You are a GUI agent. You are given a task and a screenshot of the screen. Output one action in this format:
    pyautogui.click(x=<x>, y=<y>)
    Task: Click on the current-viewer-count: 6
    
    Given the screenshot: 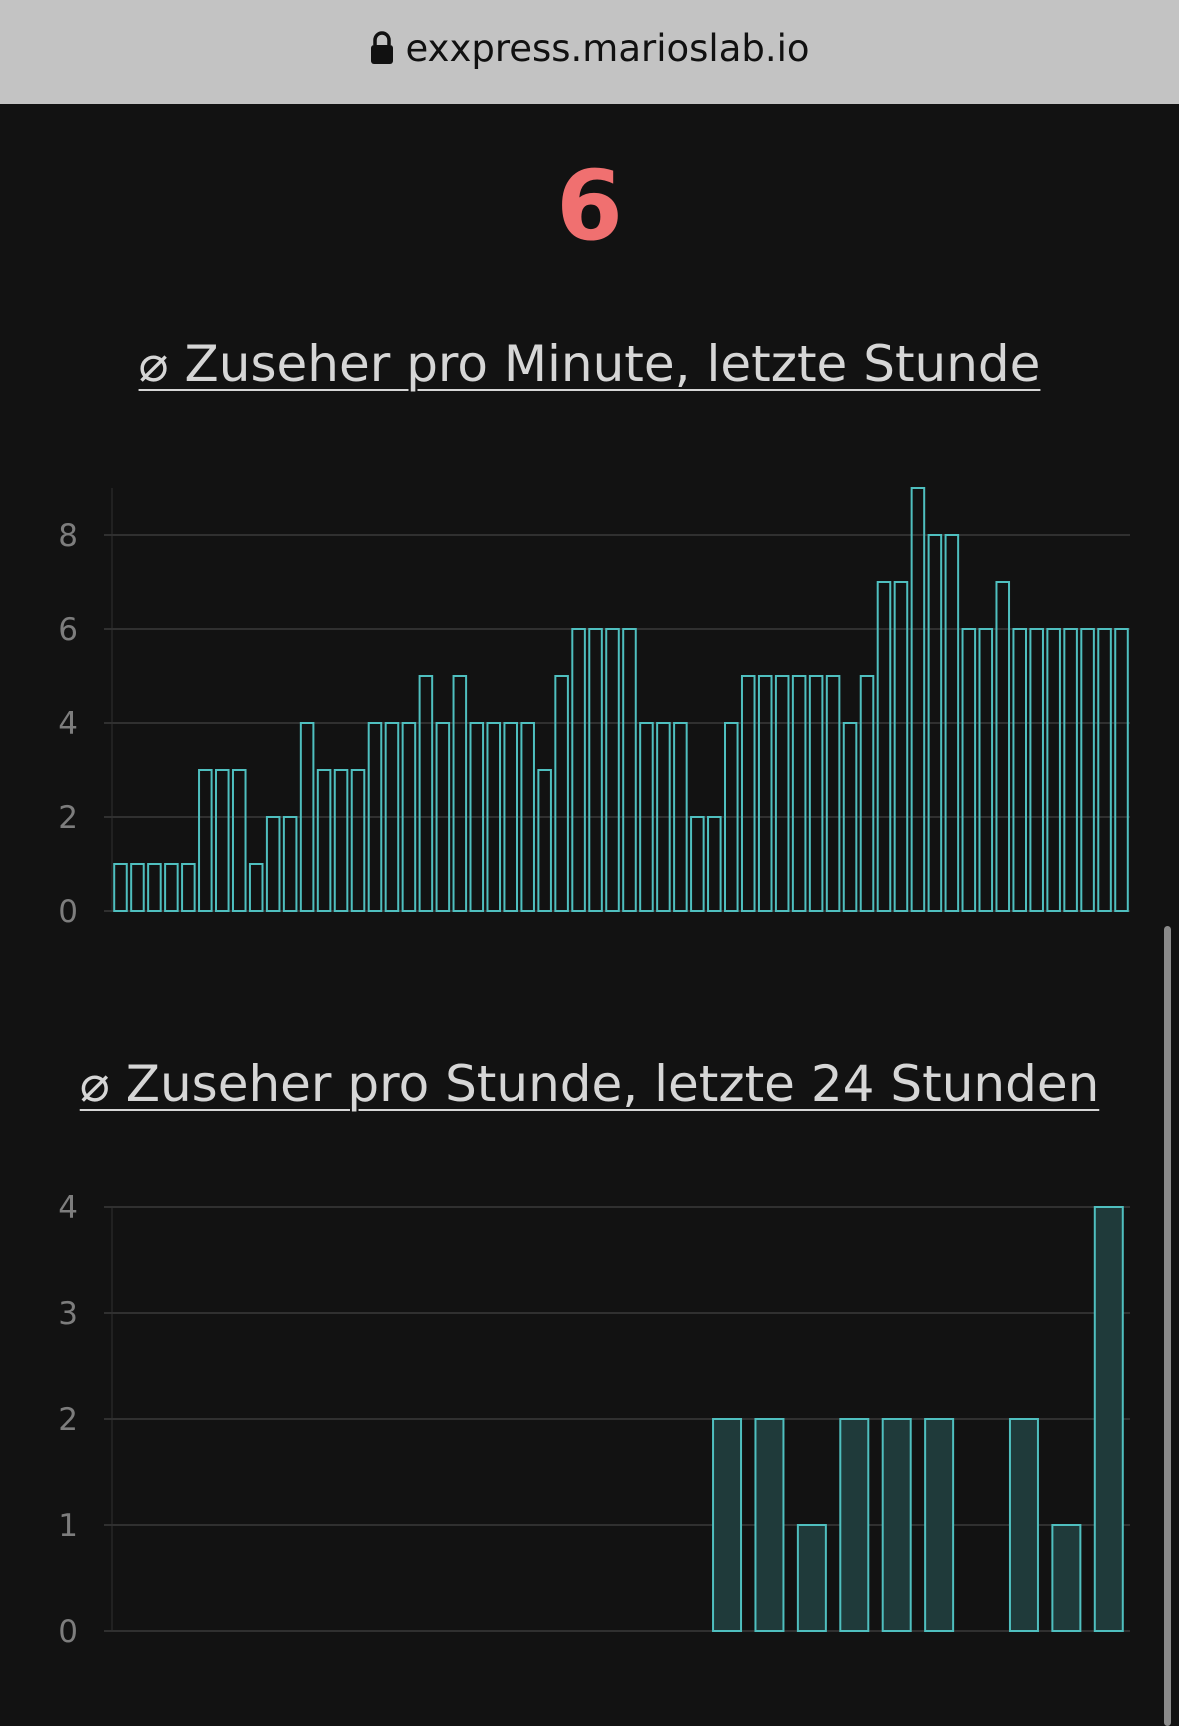 What is the action you would take?
    pyautogui.click(x=589, y=206)
    